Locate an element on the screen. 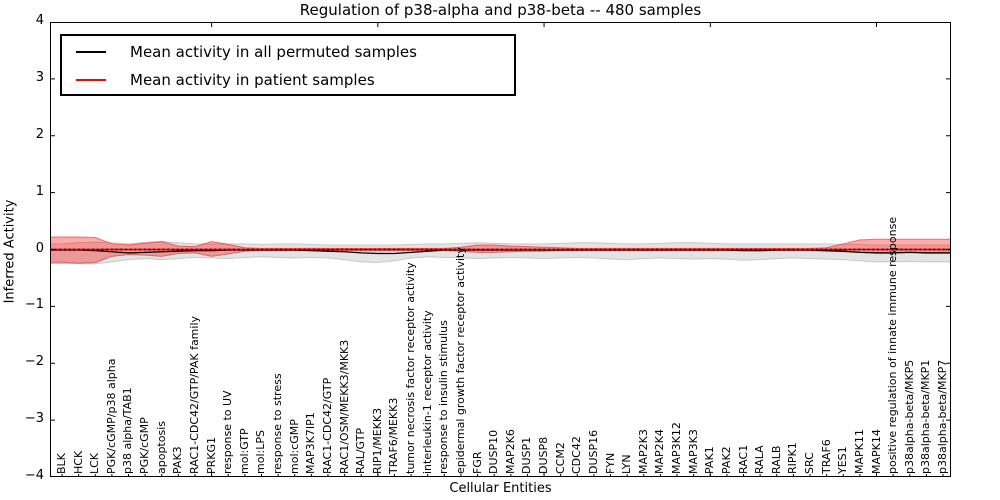  y-tick-label: 3 is located at coordinates (39, 77).